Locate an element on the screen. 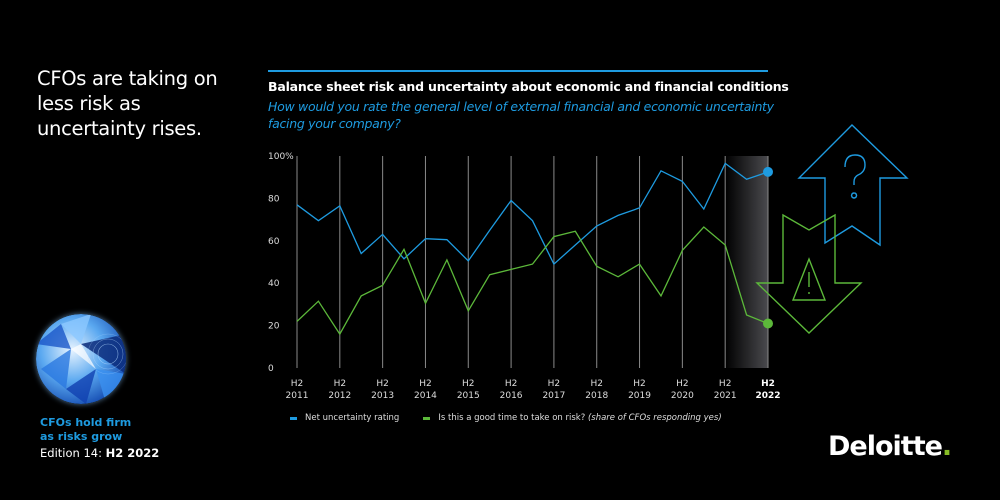 This screenshot has width=1000, height=500. y-tick-label: 0 is located at coordinates (271, 369).